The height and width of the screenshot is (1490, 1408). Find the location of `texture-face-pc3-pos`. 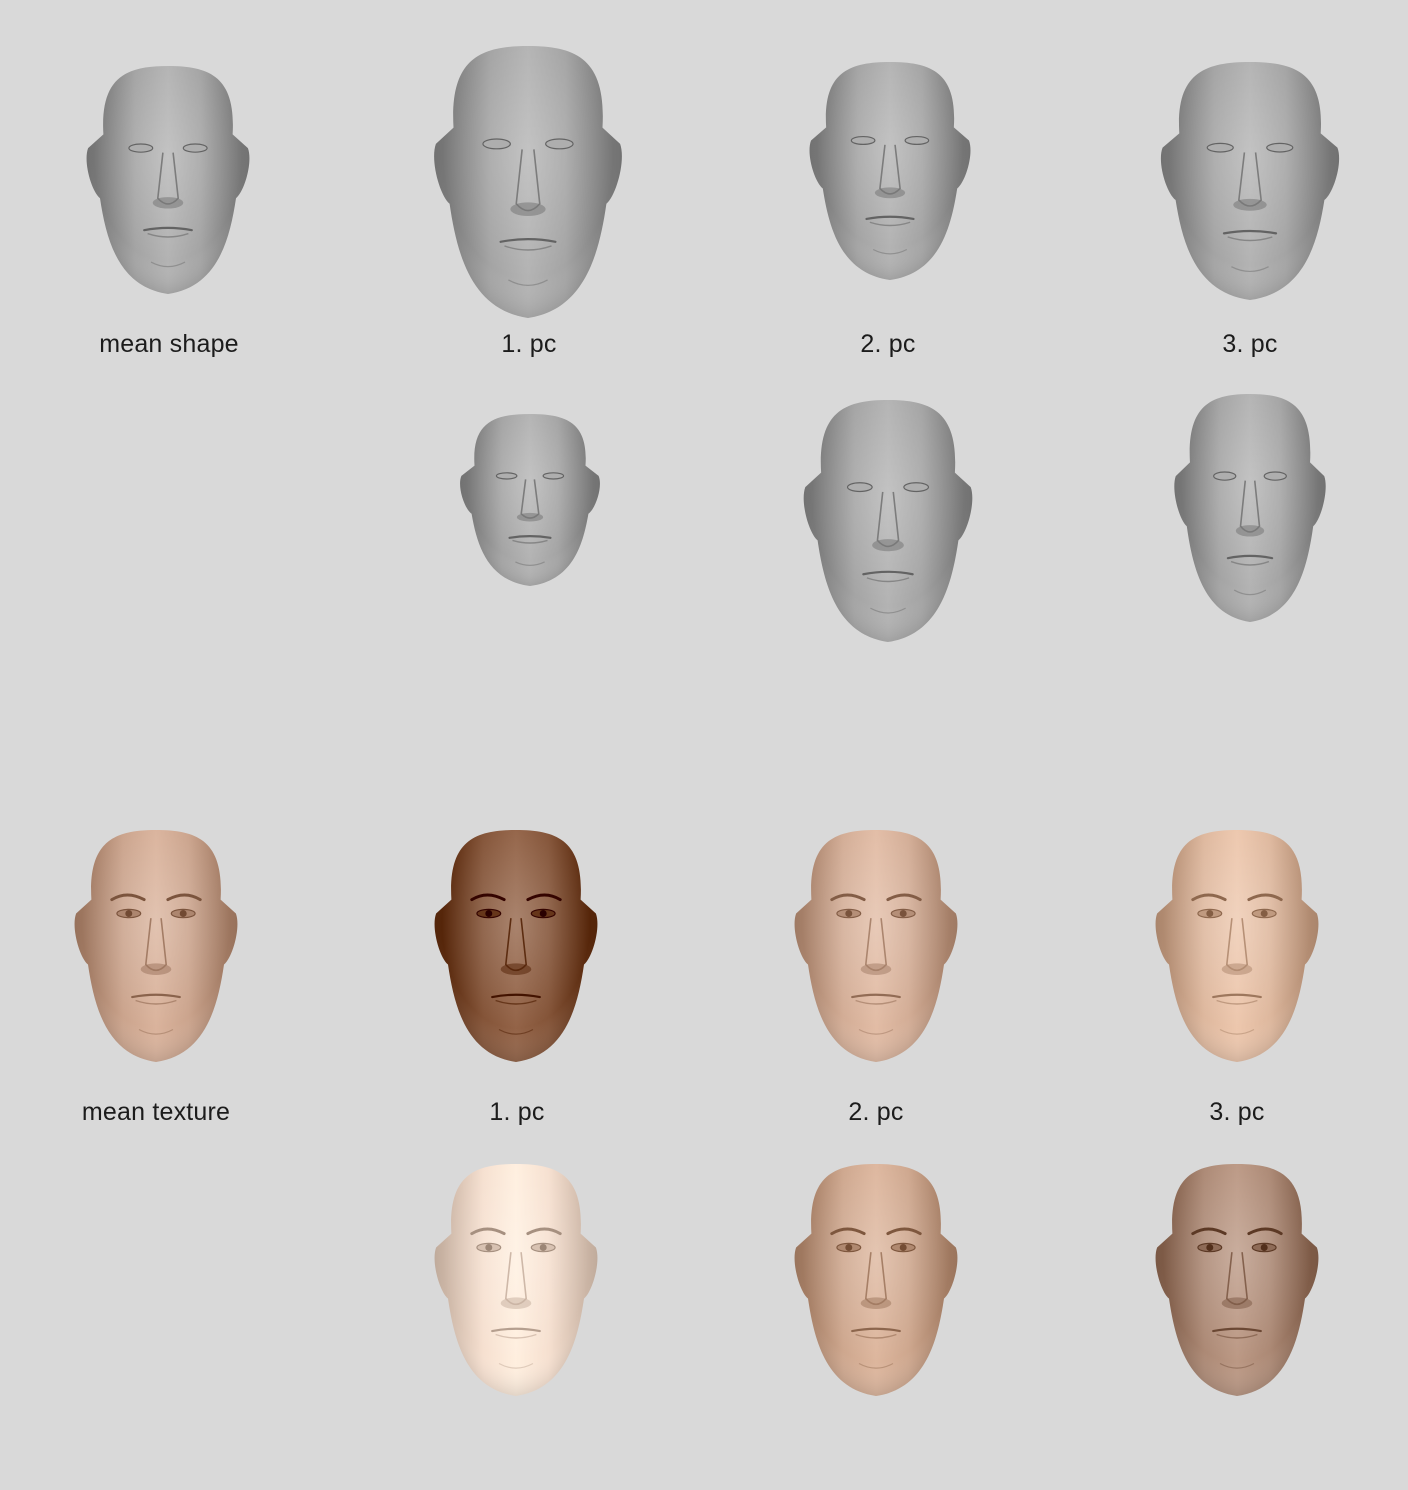

texture-face-pc3-pos is located at coordinates (1237, 946).